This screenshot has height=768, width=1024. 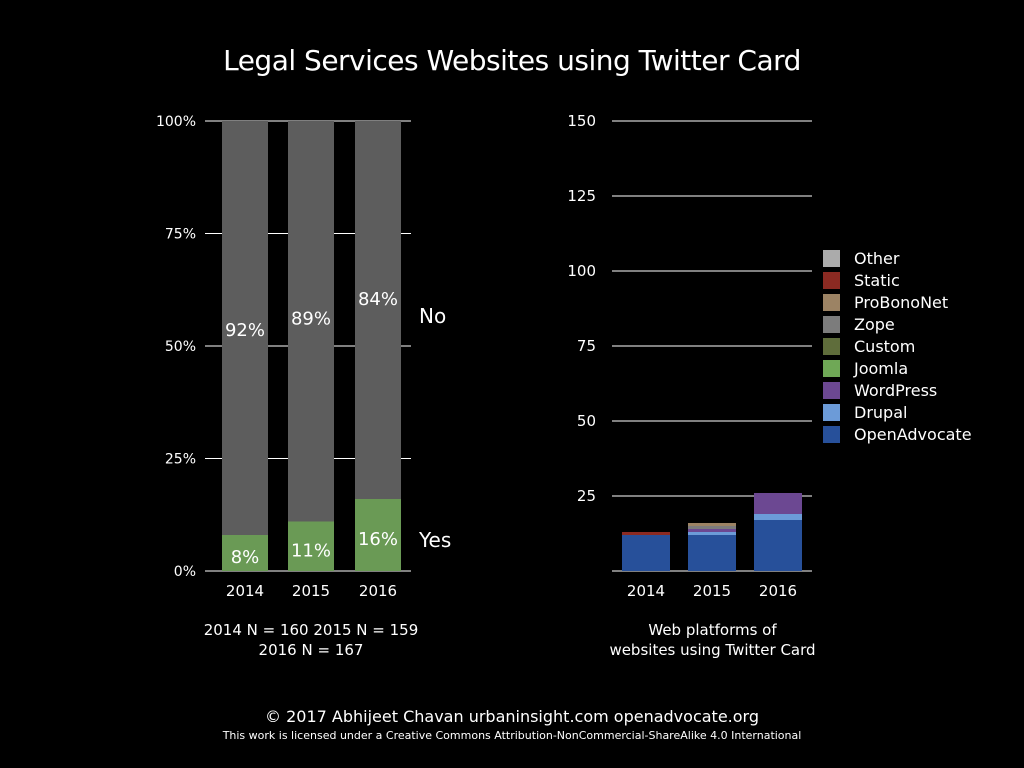 I want to click on legend-yes-label: Yes, so click(x=434, y=540).